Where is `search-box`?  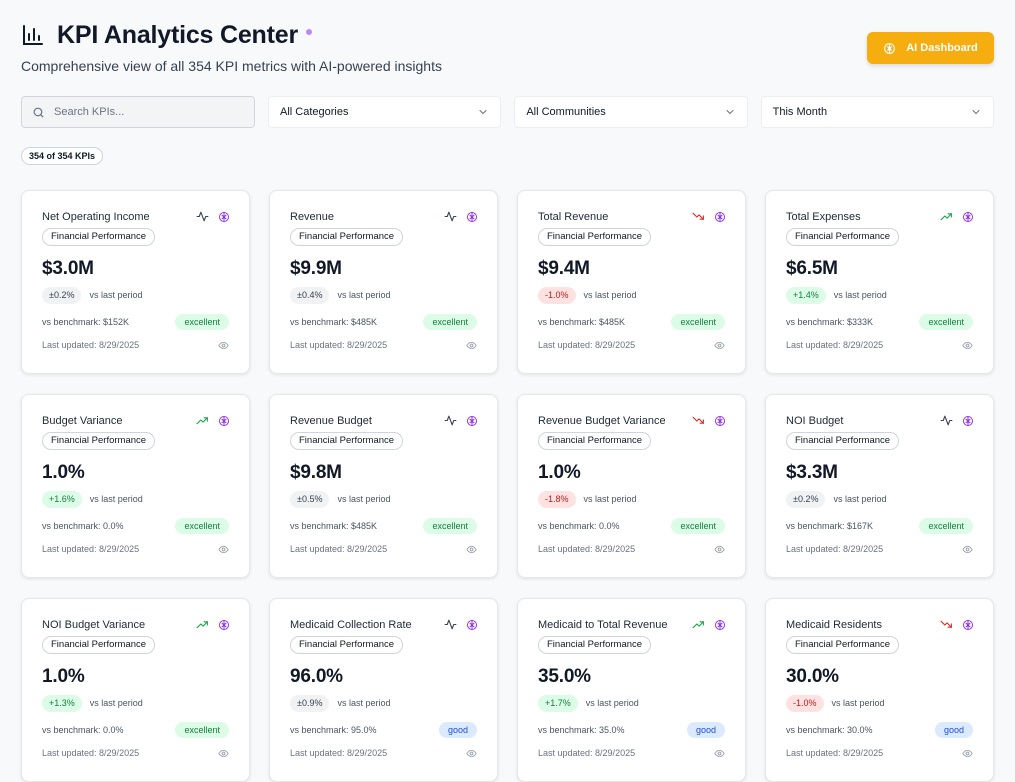 search-box is located at coordinates (138, 112).